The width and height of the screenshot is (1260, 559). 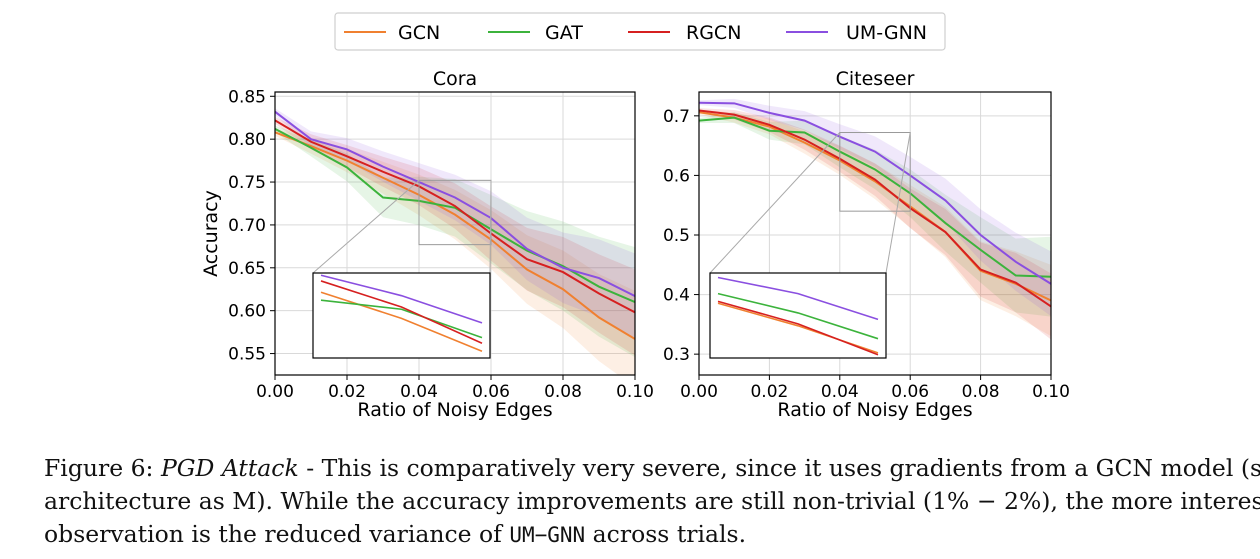 I want to click on chart-title: Cora, so click(x=455, y=79).